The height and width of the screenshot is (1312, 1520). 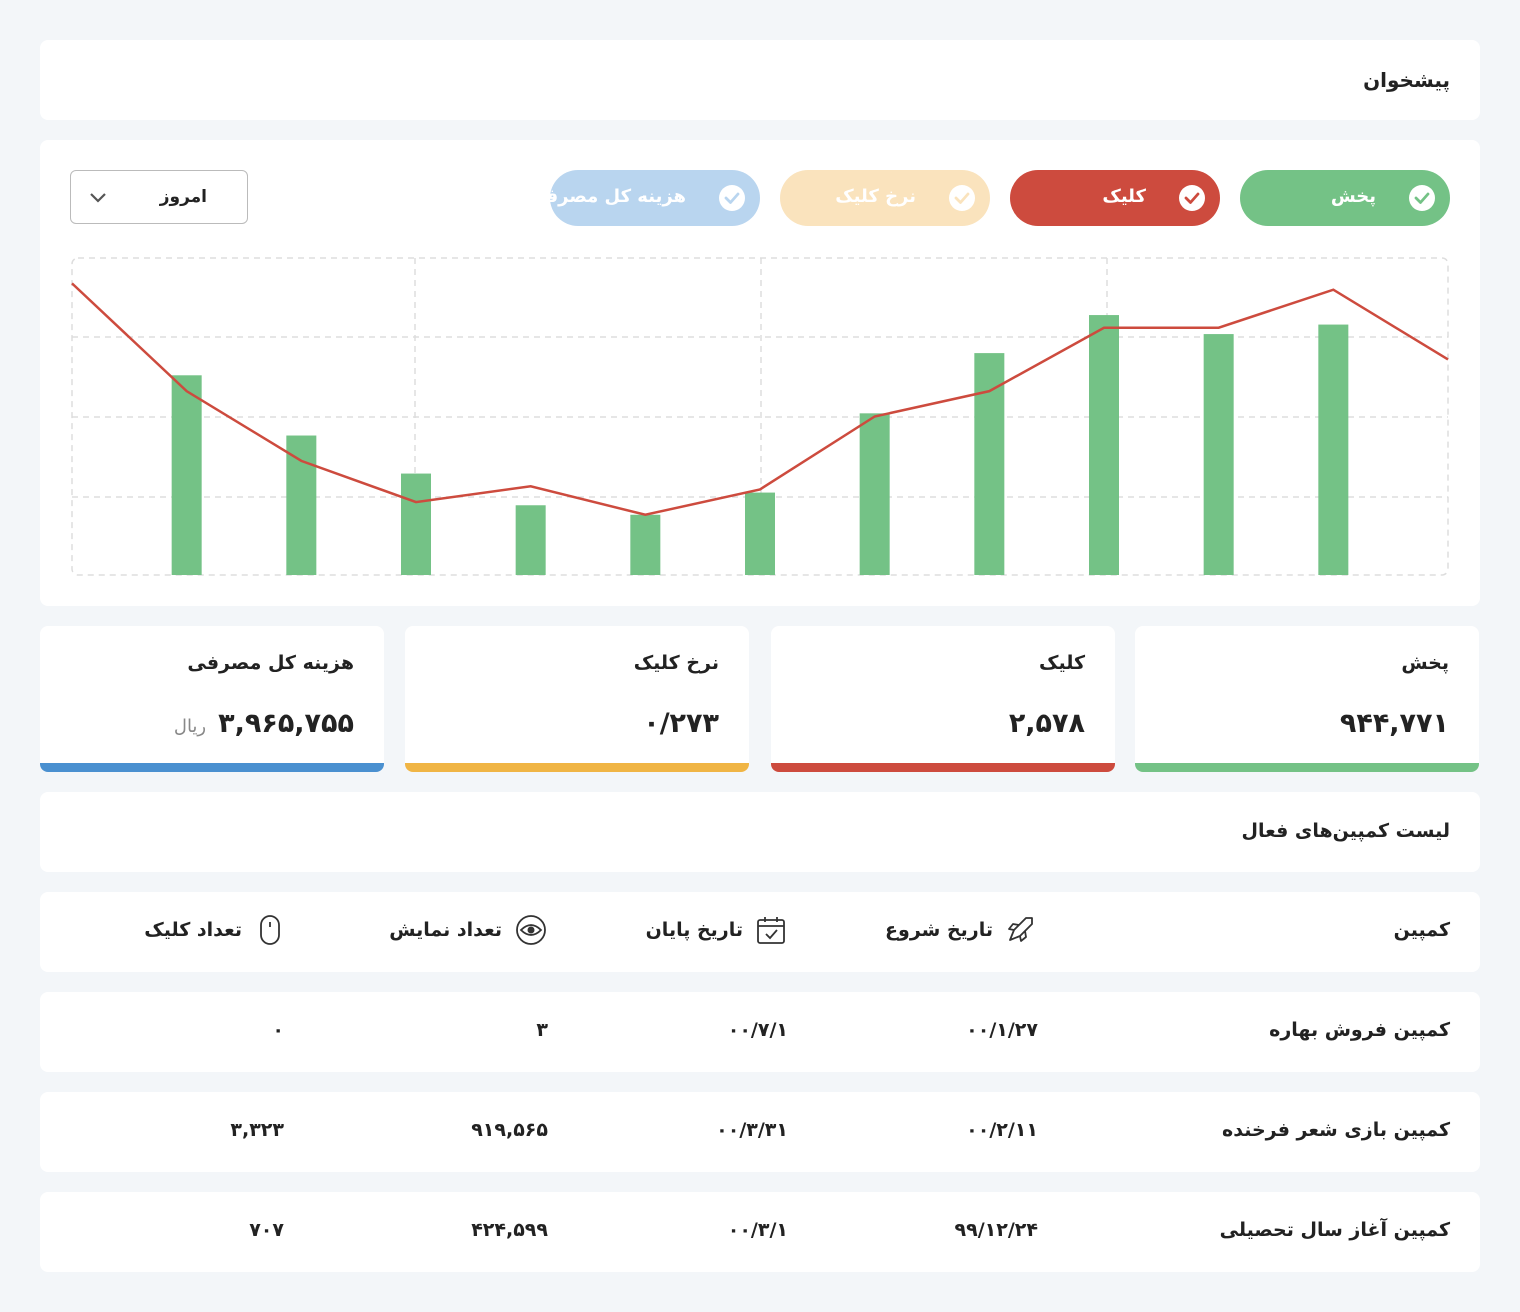 What do you see at coordinates (760, 832) in the screenshot?
I see `list-title-card` at bounding box center [760, 832].